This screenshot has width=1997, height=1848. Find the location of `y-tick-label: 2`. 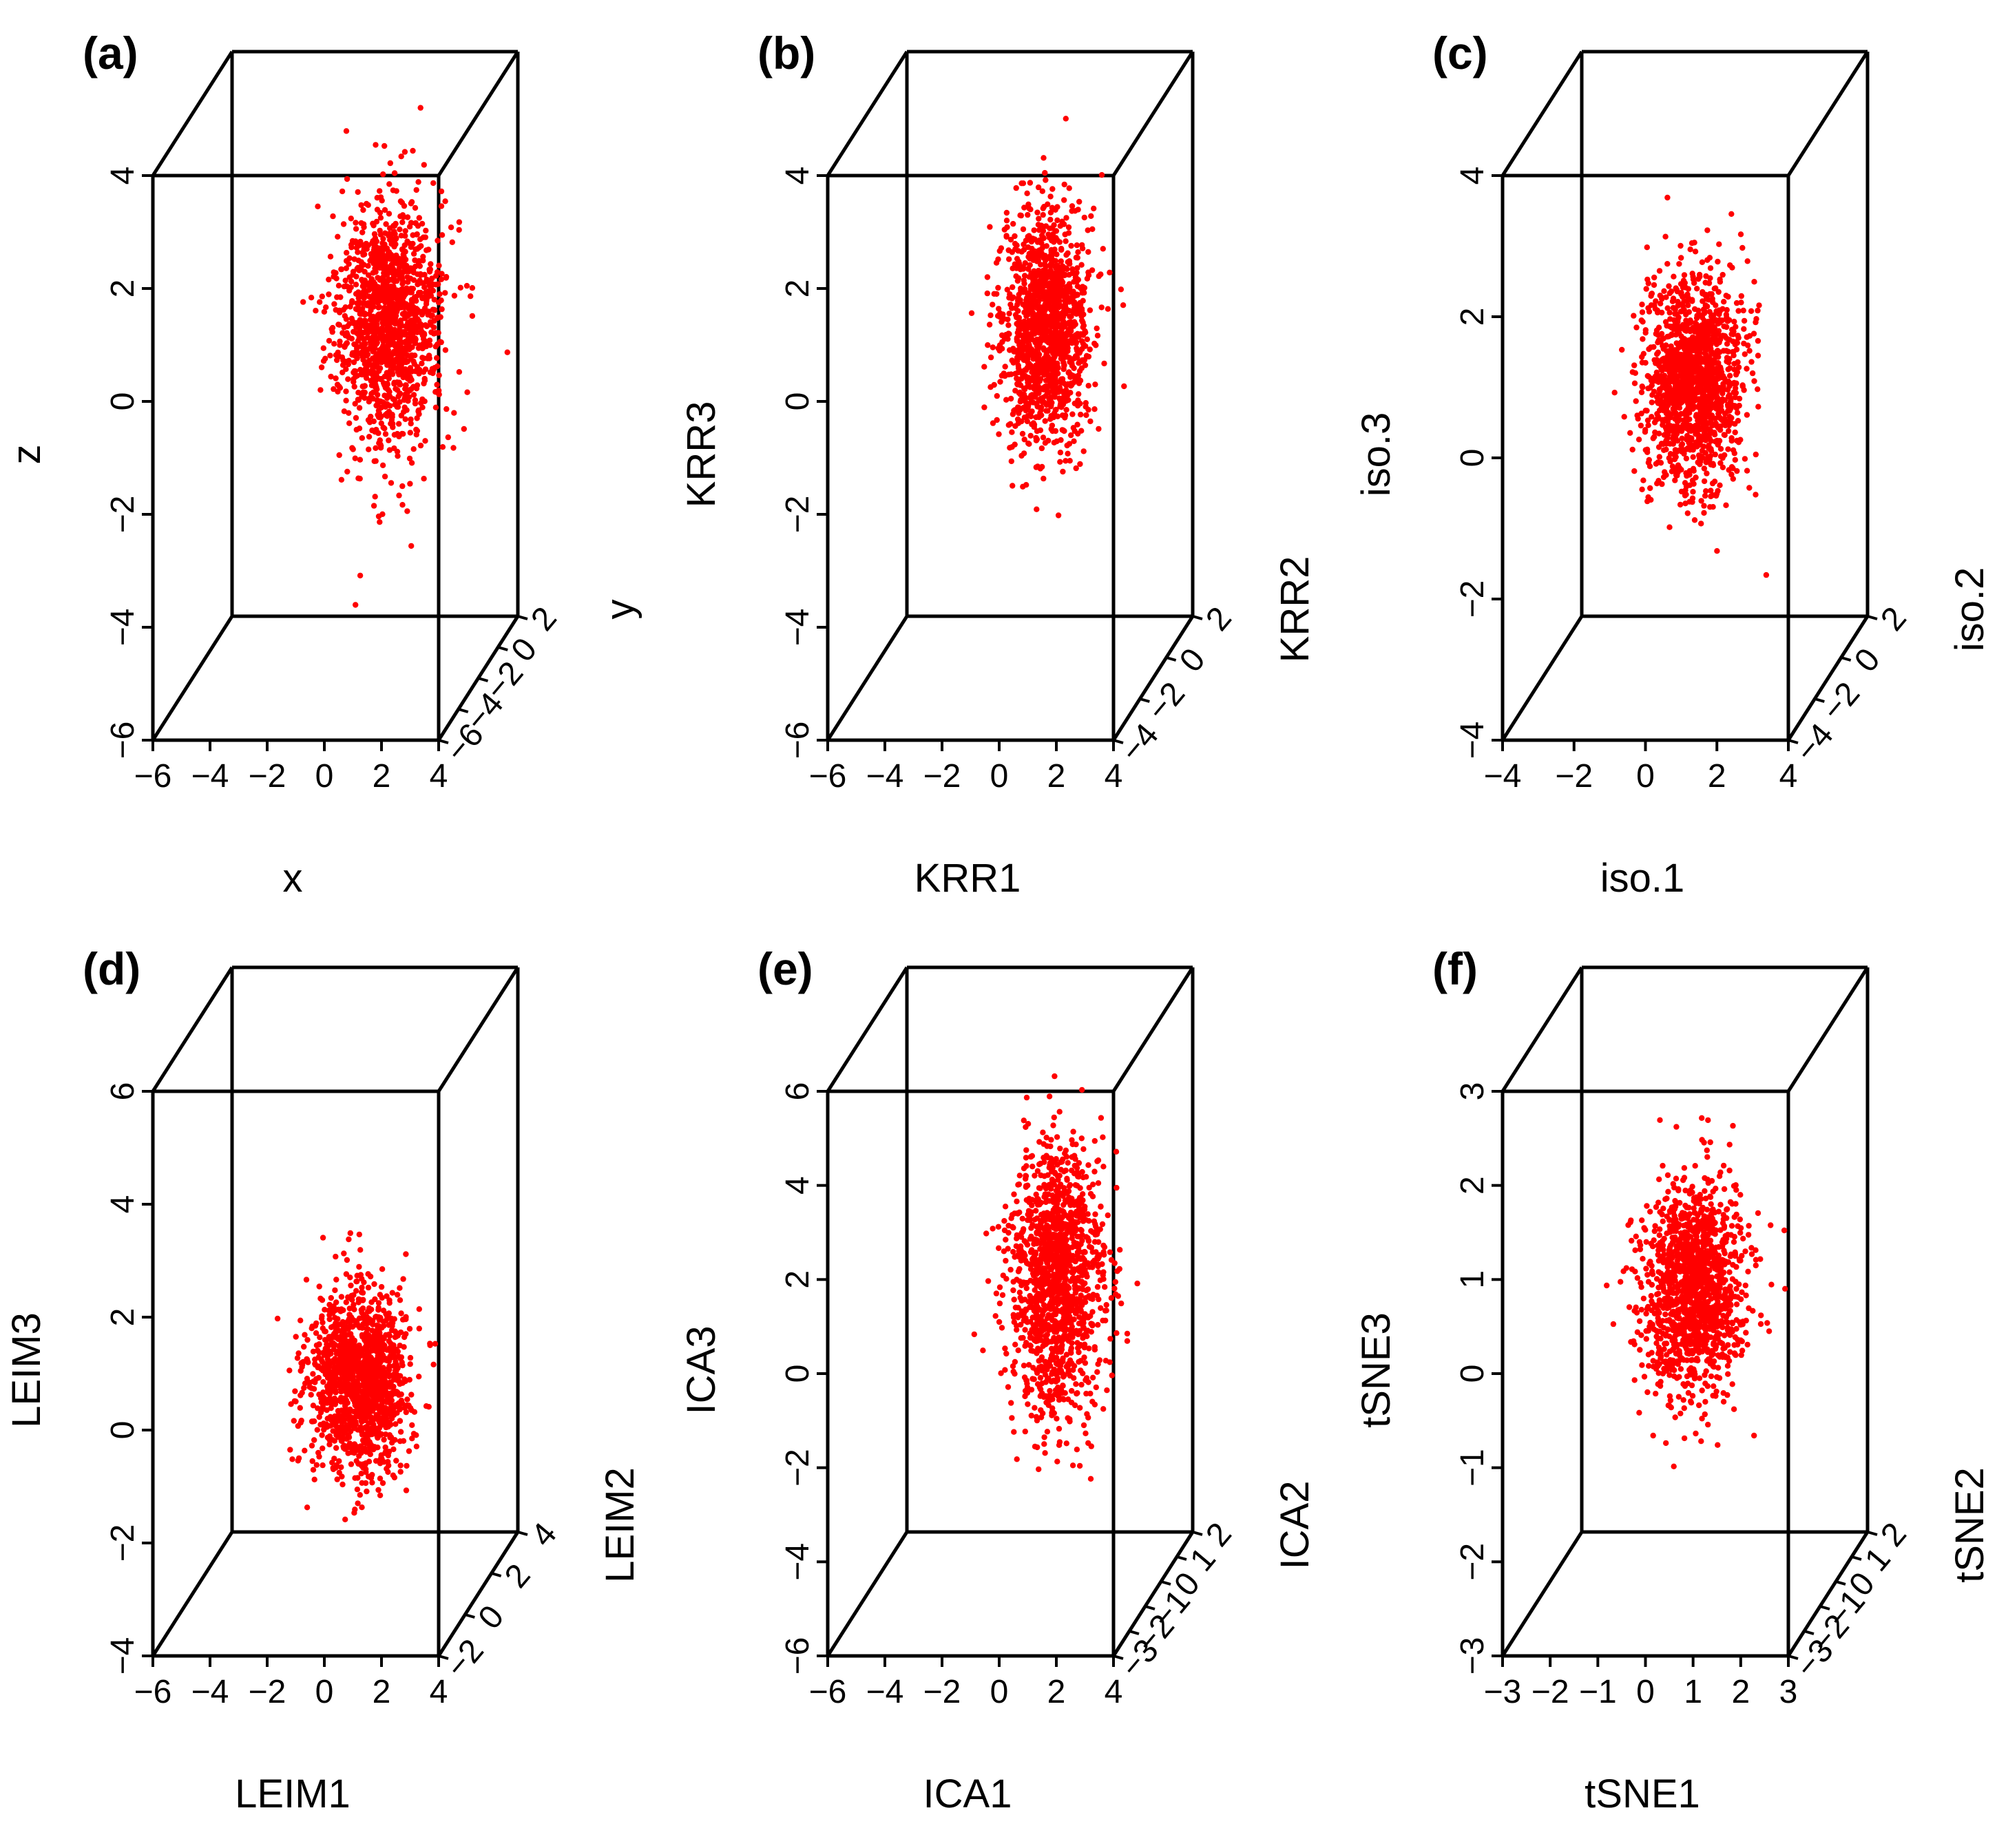

y-tick-label: 2 is located at coordinates (1894, 619).